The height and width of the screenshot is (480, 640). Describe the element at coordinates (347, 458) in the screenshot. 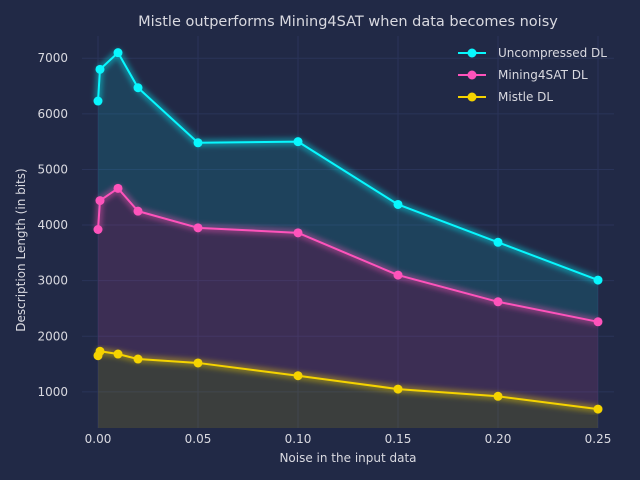

I see `x-axis-label: Noise in the input data` at that location.